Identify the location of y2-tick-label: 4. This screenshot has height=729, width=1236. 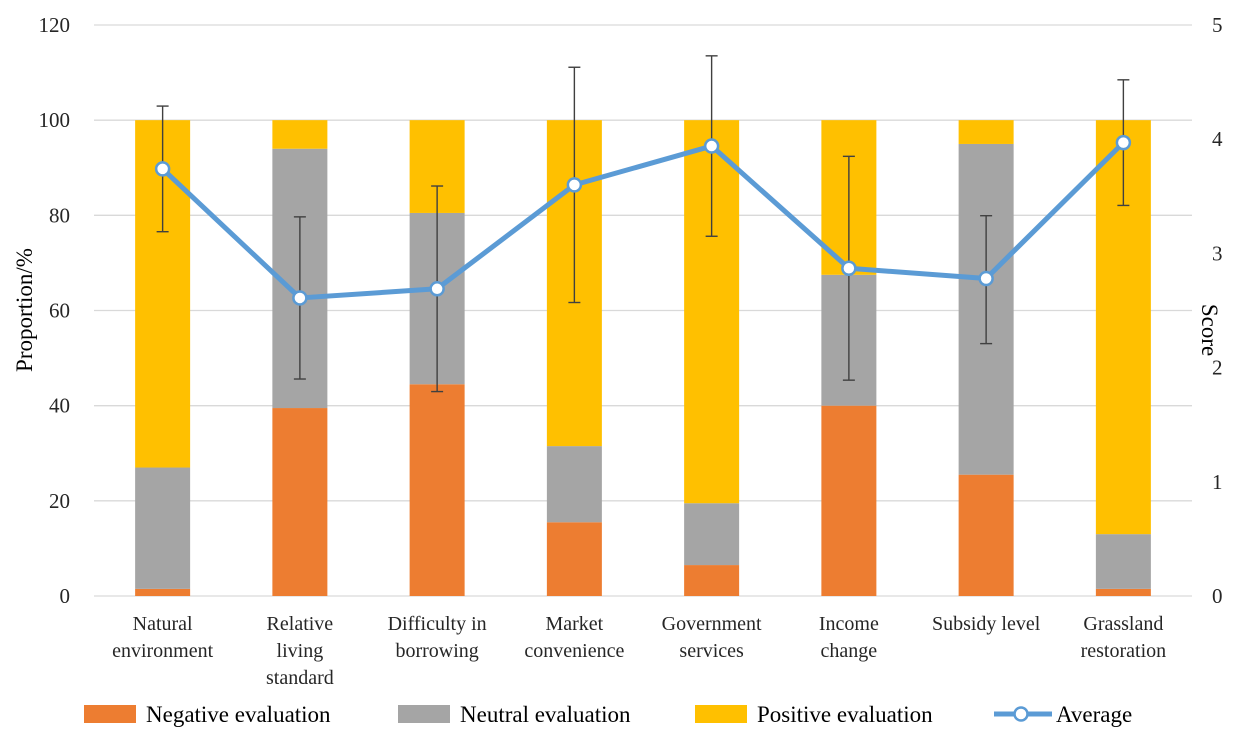
(1217, 139).